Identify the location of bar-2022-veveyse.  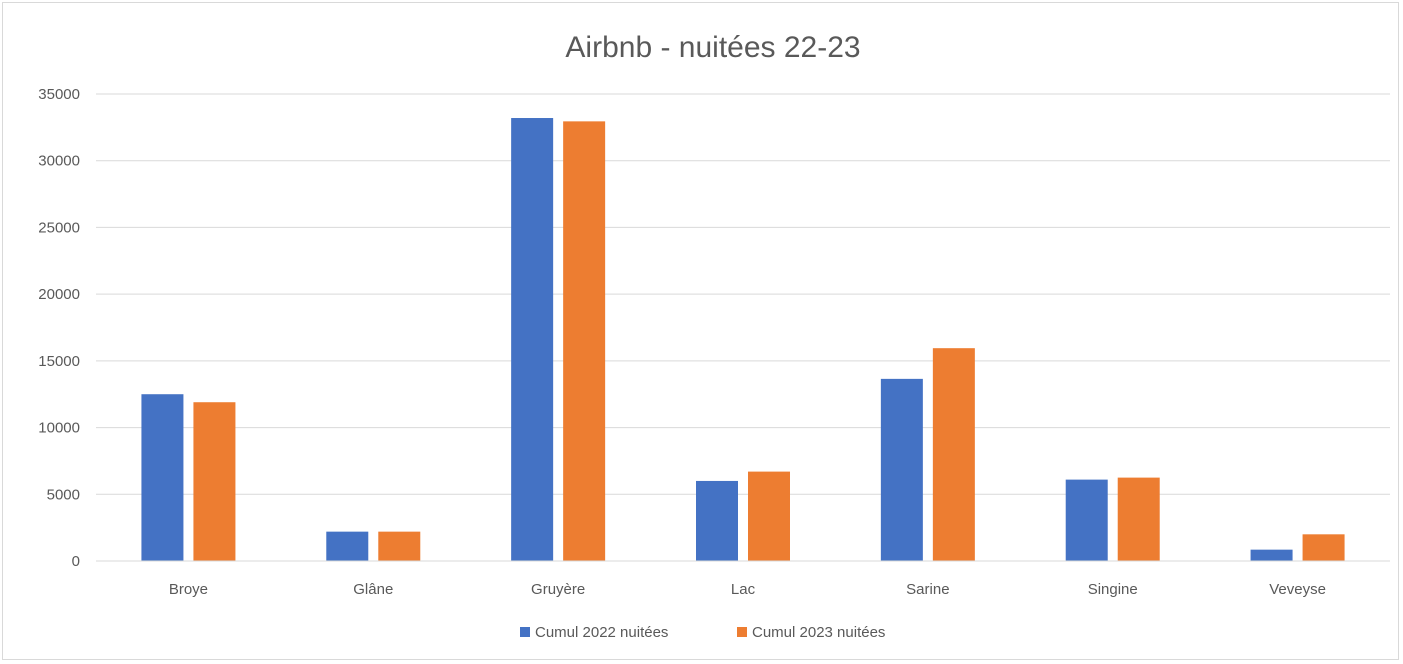
(1271, 555).